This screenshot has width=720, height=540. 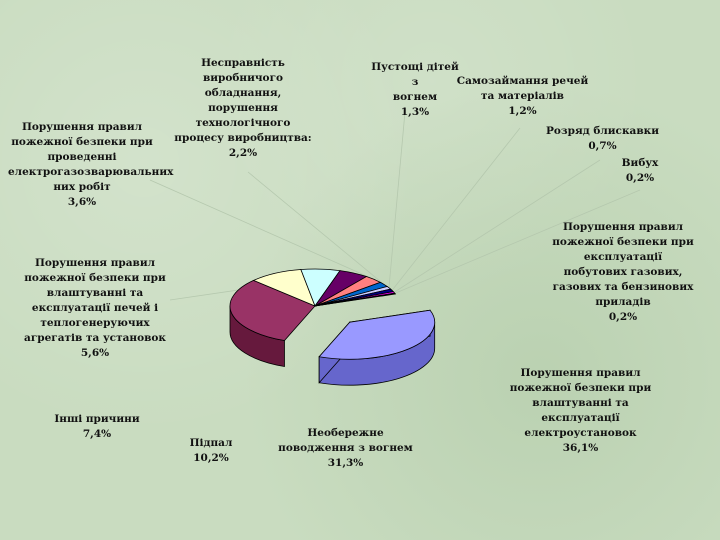 I want to click on label-children: Пустощі дітей з вогнем 1,3%, so click(x=415, y=89).